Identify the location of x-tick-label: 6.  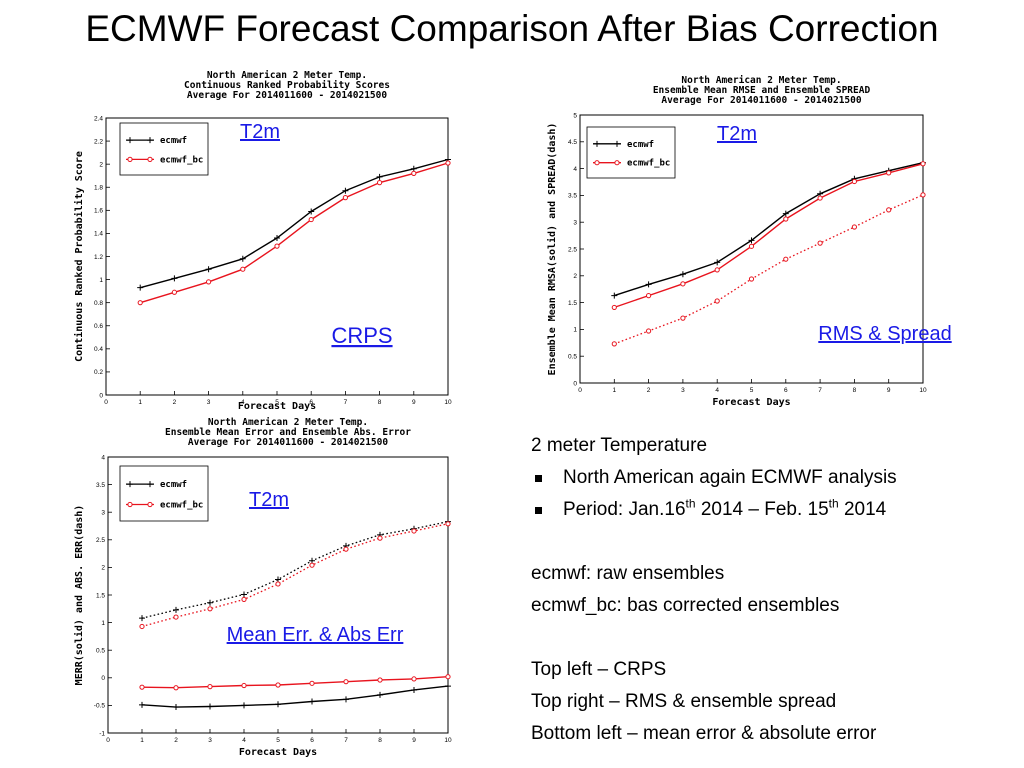
(311, 402).